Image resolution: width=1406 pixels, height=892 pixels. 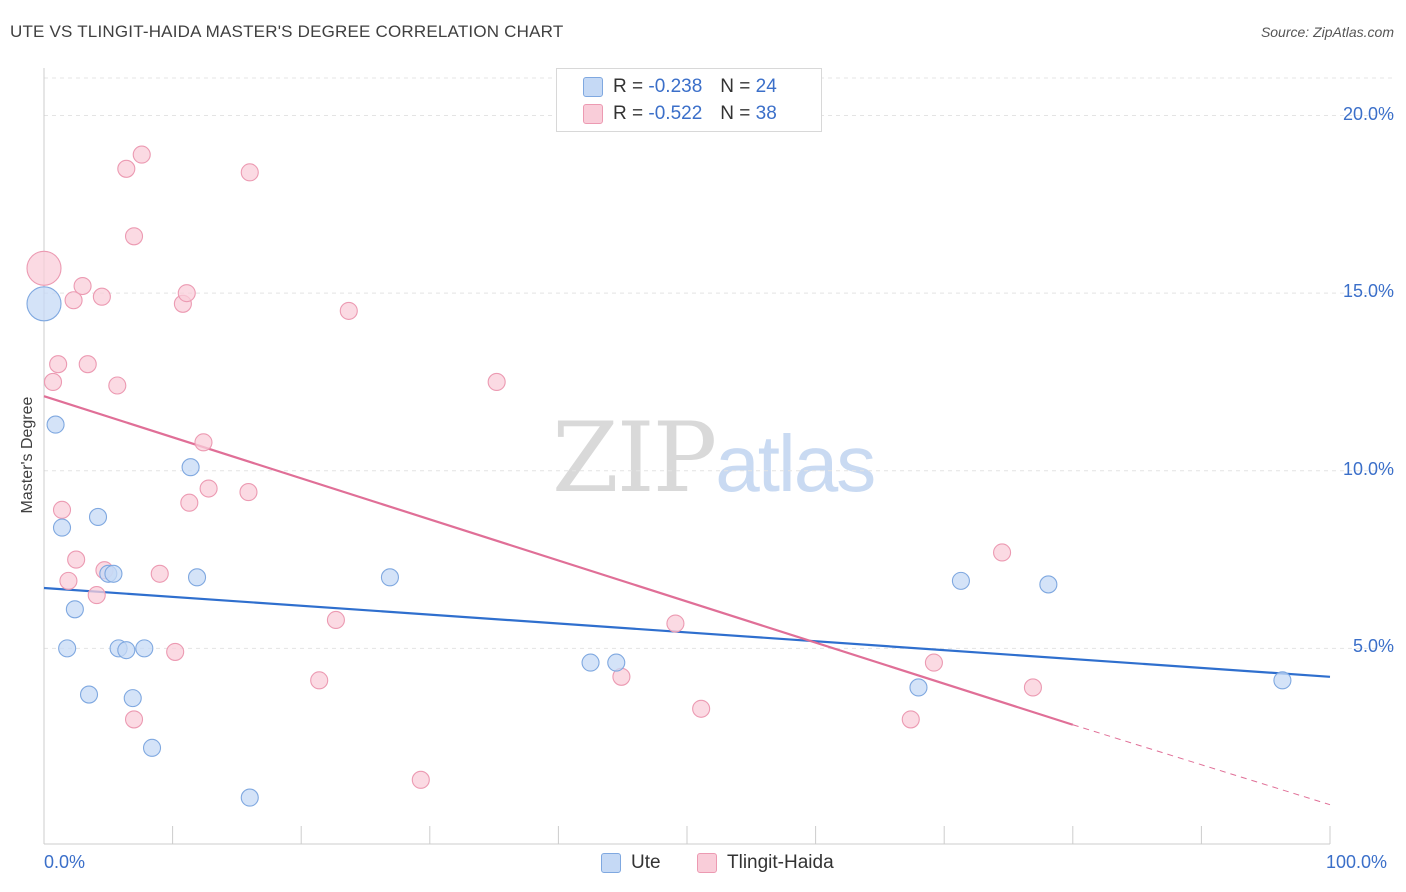 I want to click on series-legend: Ute Tlingit-Haida, so click(x=703, y=865).